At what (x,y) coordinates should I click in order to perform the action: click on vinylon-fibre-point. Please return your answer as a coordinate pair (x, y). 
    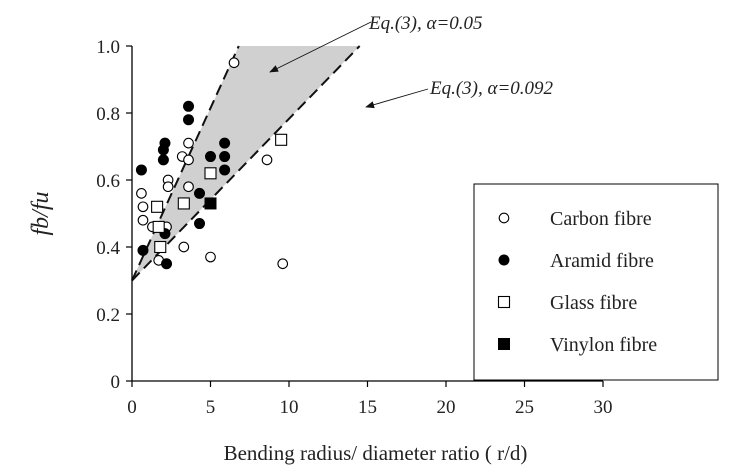
    Looking at the image, I should click on (210, 203).